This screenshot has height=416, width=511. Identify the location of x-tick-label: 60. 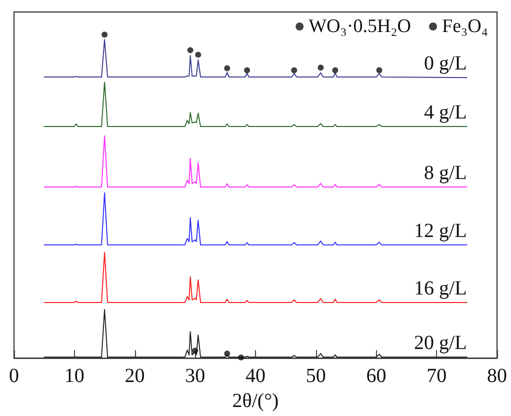
(376, 376).